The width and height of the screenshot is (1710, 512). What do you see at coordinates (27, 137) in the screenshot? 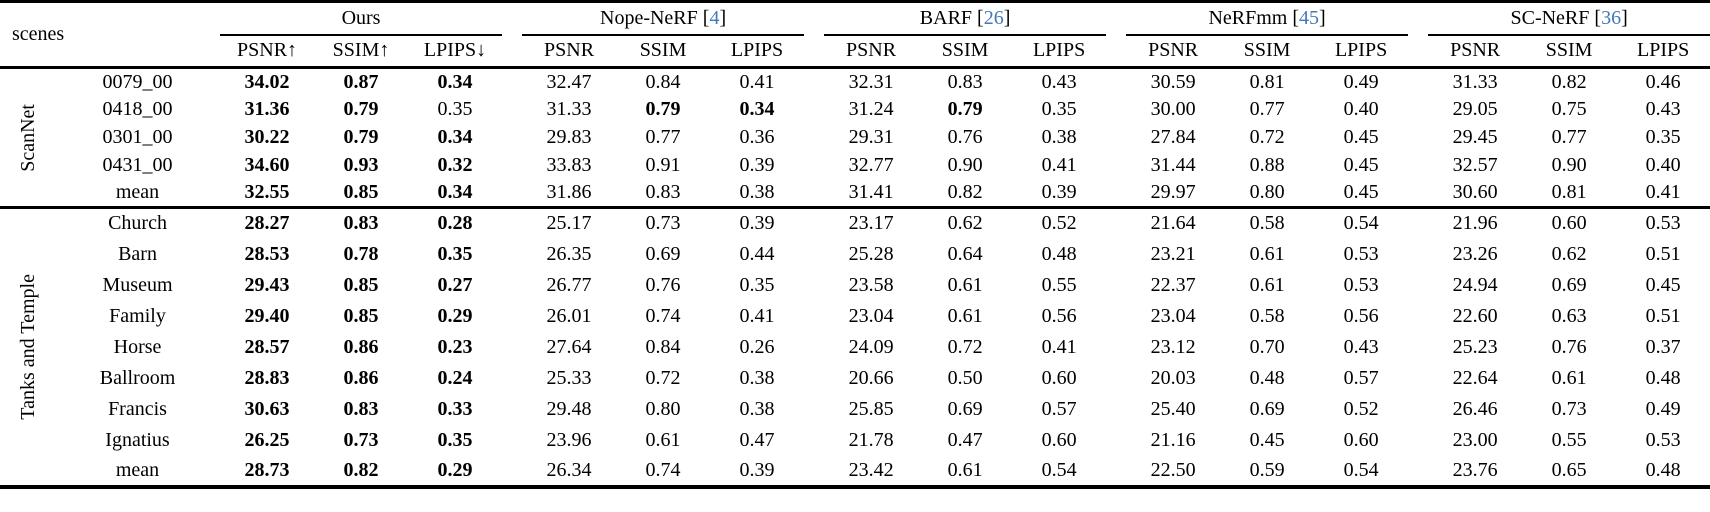
I see `group-label-text: ScanNet` at bounding box center [27, 137].